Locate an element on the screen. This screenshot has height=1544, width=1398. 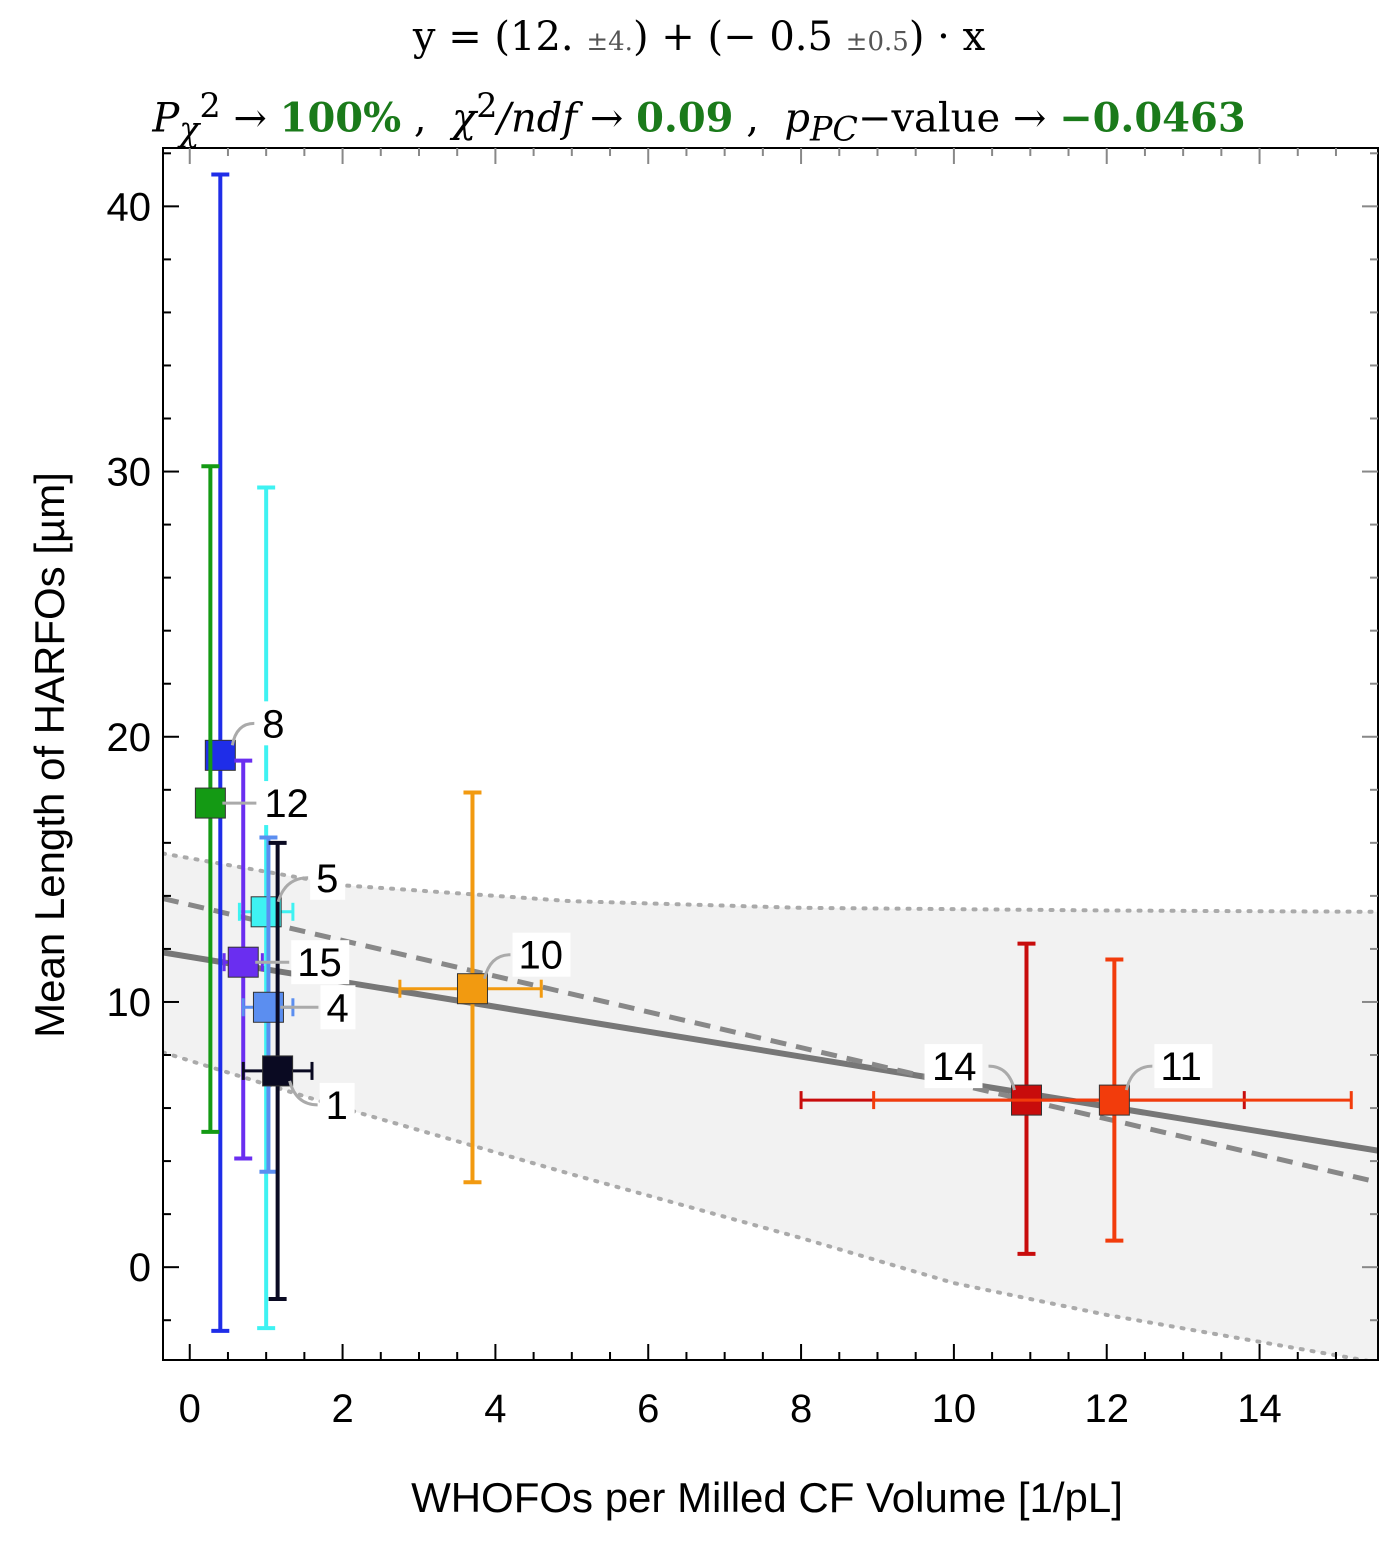
title-eq-mid: ) + (− 0.5 is located at coordinates (732, 37).